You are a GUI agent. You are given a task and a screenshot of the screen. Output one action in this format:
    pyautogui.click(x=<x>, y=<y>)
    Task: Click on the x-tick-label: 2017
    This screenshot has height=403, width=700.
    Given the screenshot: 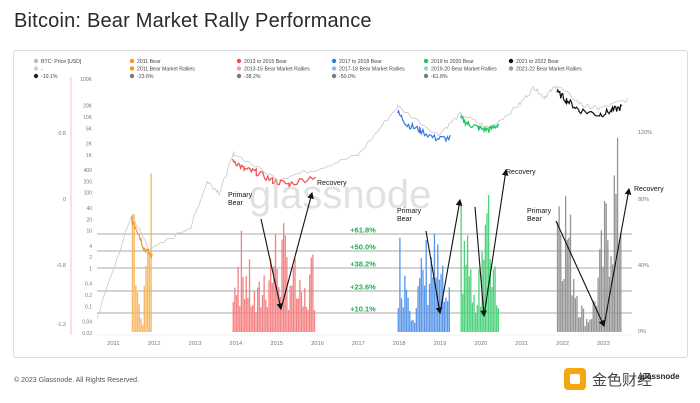 What is the action you would take?
    pyautogui.click(x=358, y=344)
    